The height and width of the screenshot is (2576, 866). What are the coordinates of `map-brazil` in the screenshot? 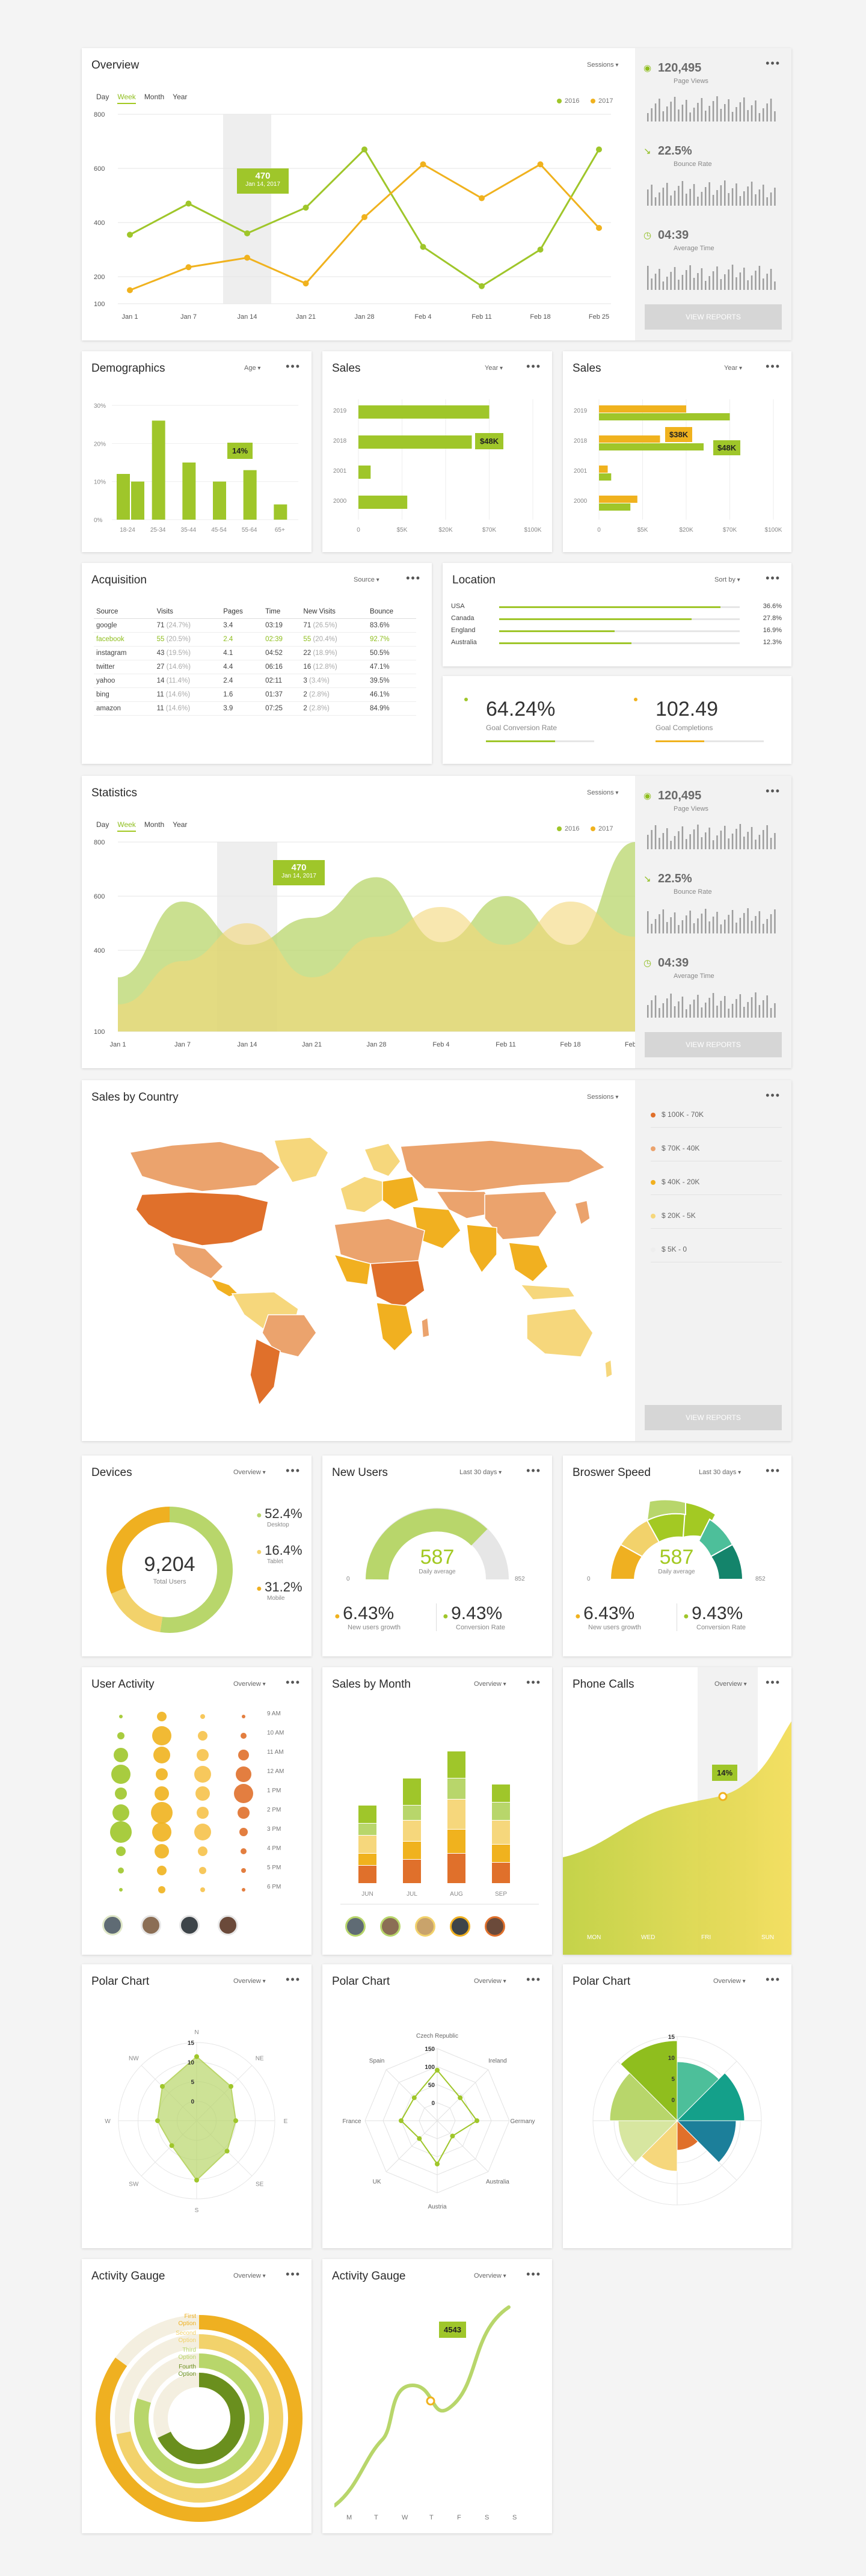 It's located at (289, 1336).